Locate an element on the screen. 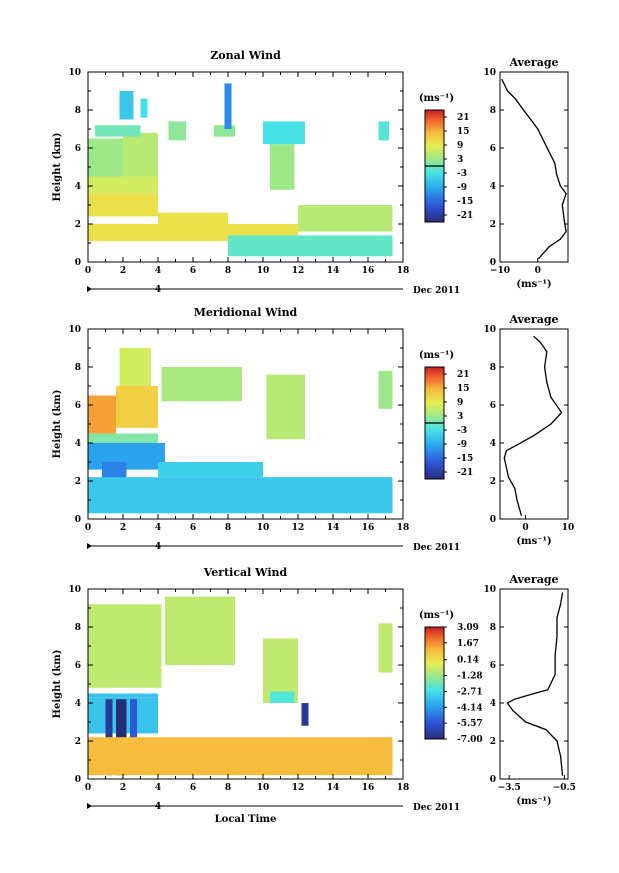 Image resolution: width=619 pixels, height=873 pixels. colorbar-tick-label: -21 is located at coordinates (465, 473).